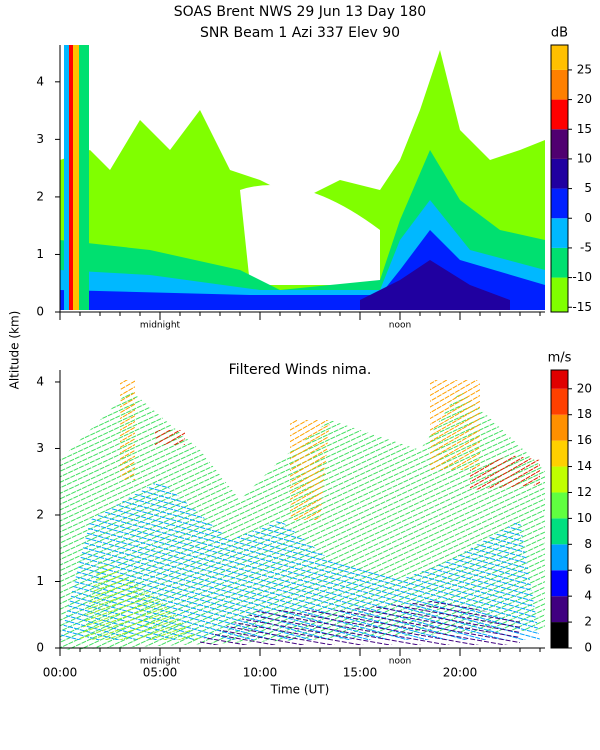  Describe the element at coordinates (15, 350) in the screenshot. I see `y-axis-label: Altitude (km)` at that location.